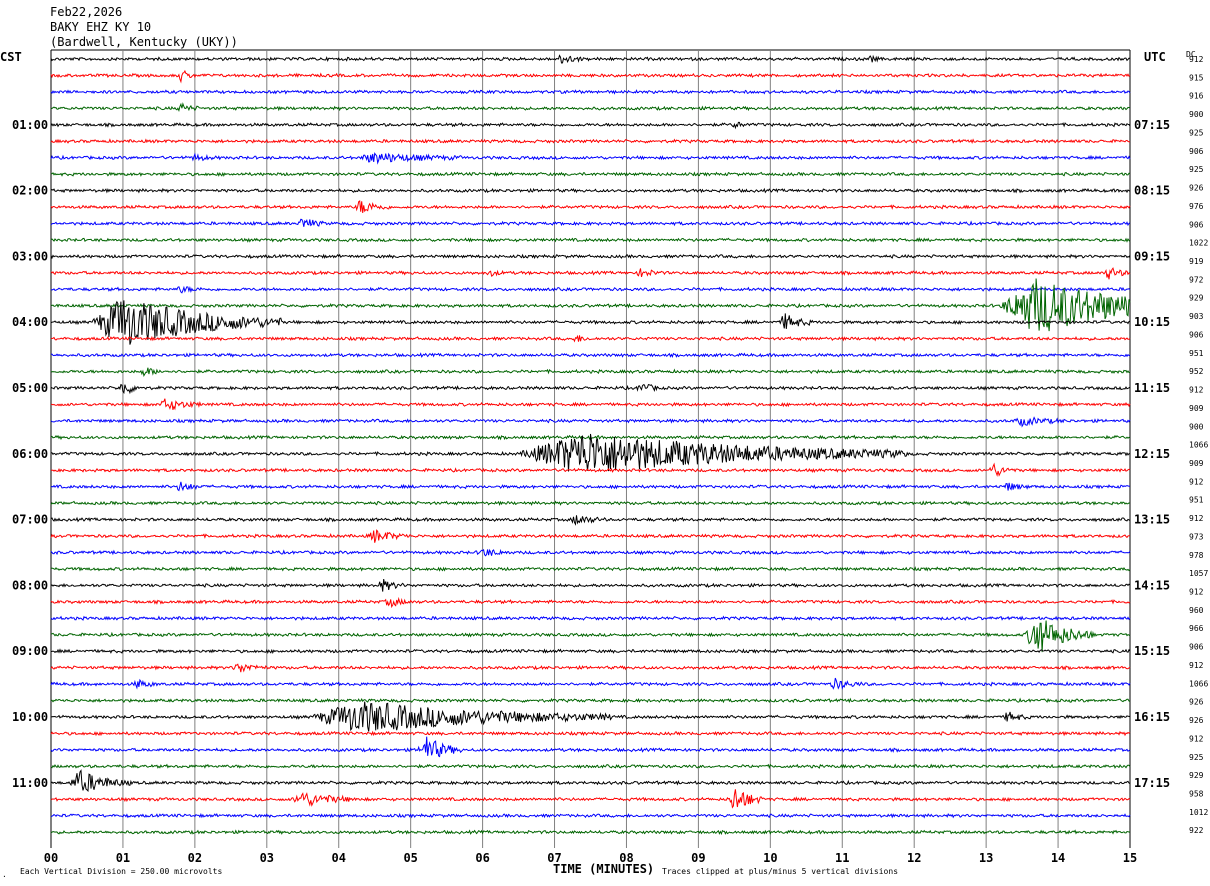 This screenshot has height=886, width=1210. I want to click on x-tick-label: 05, so click(410, 858).